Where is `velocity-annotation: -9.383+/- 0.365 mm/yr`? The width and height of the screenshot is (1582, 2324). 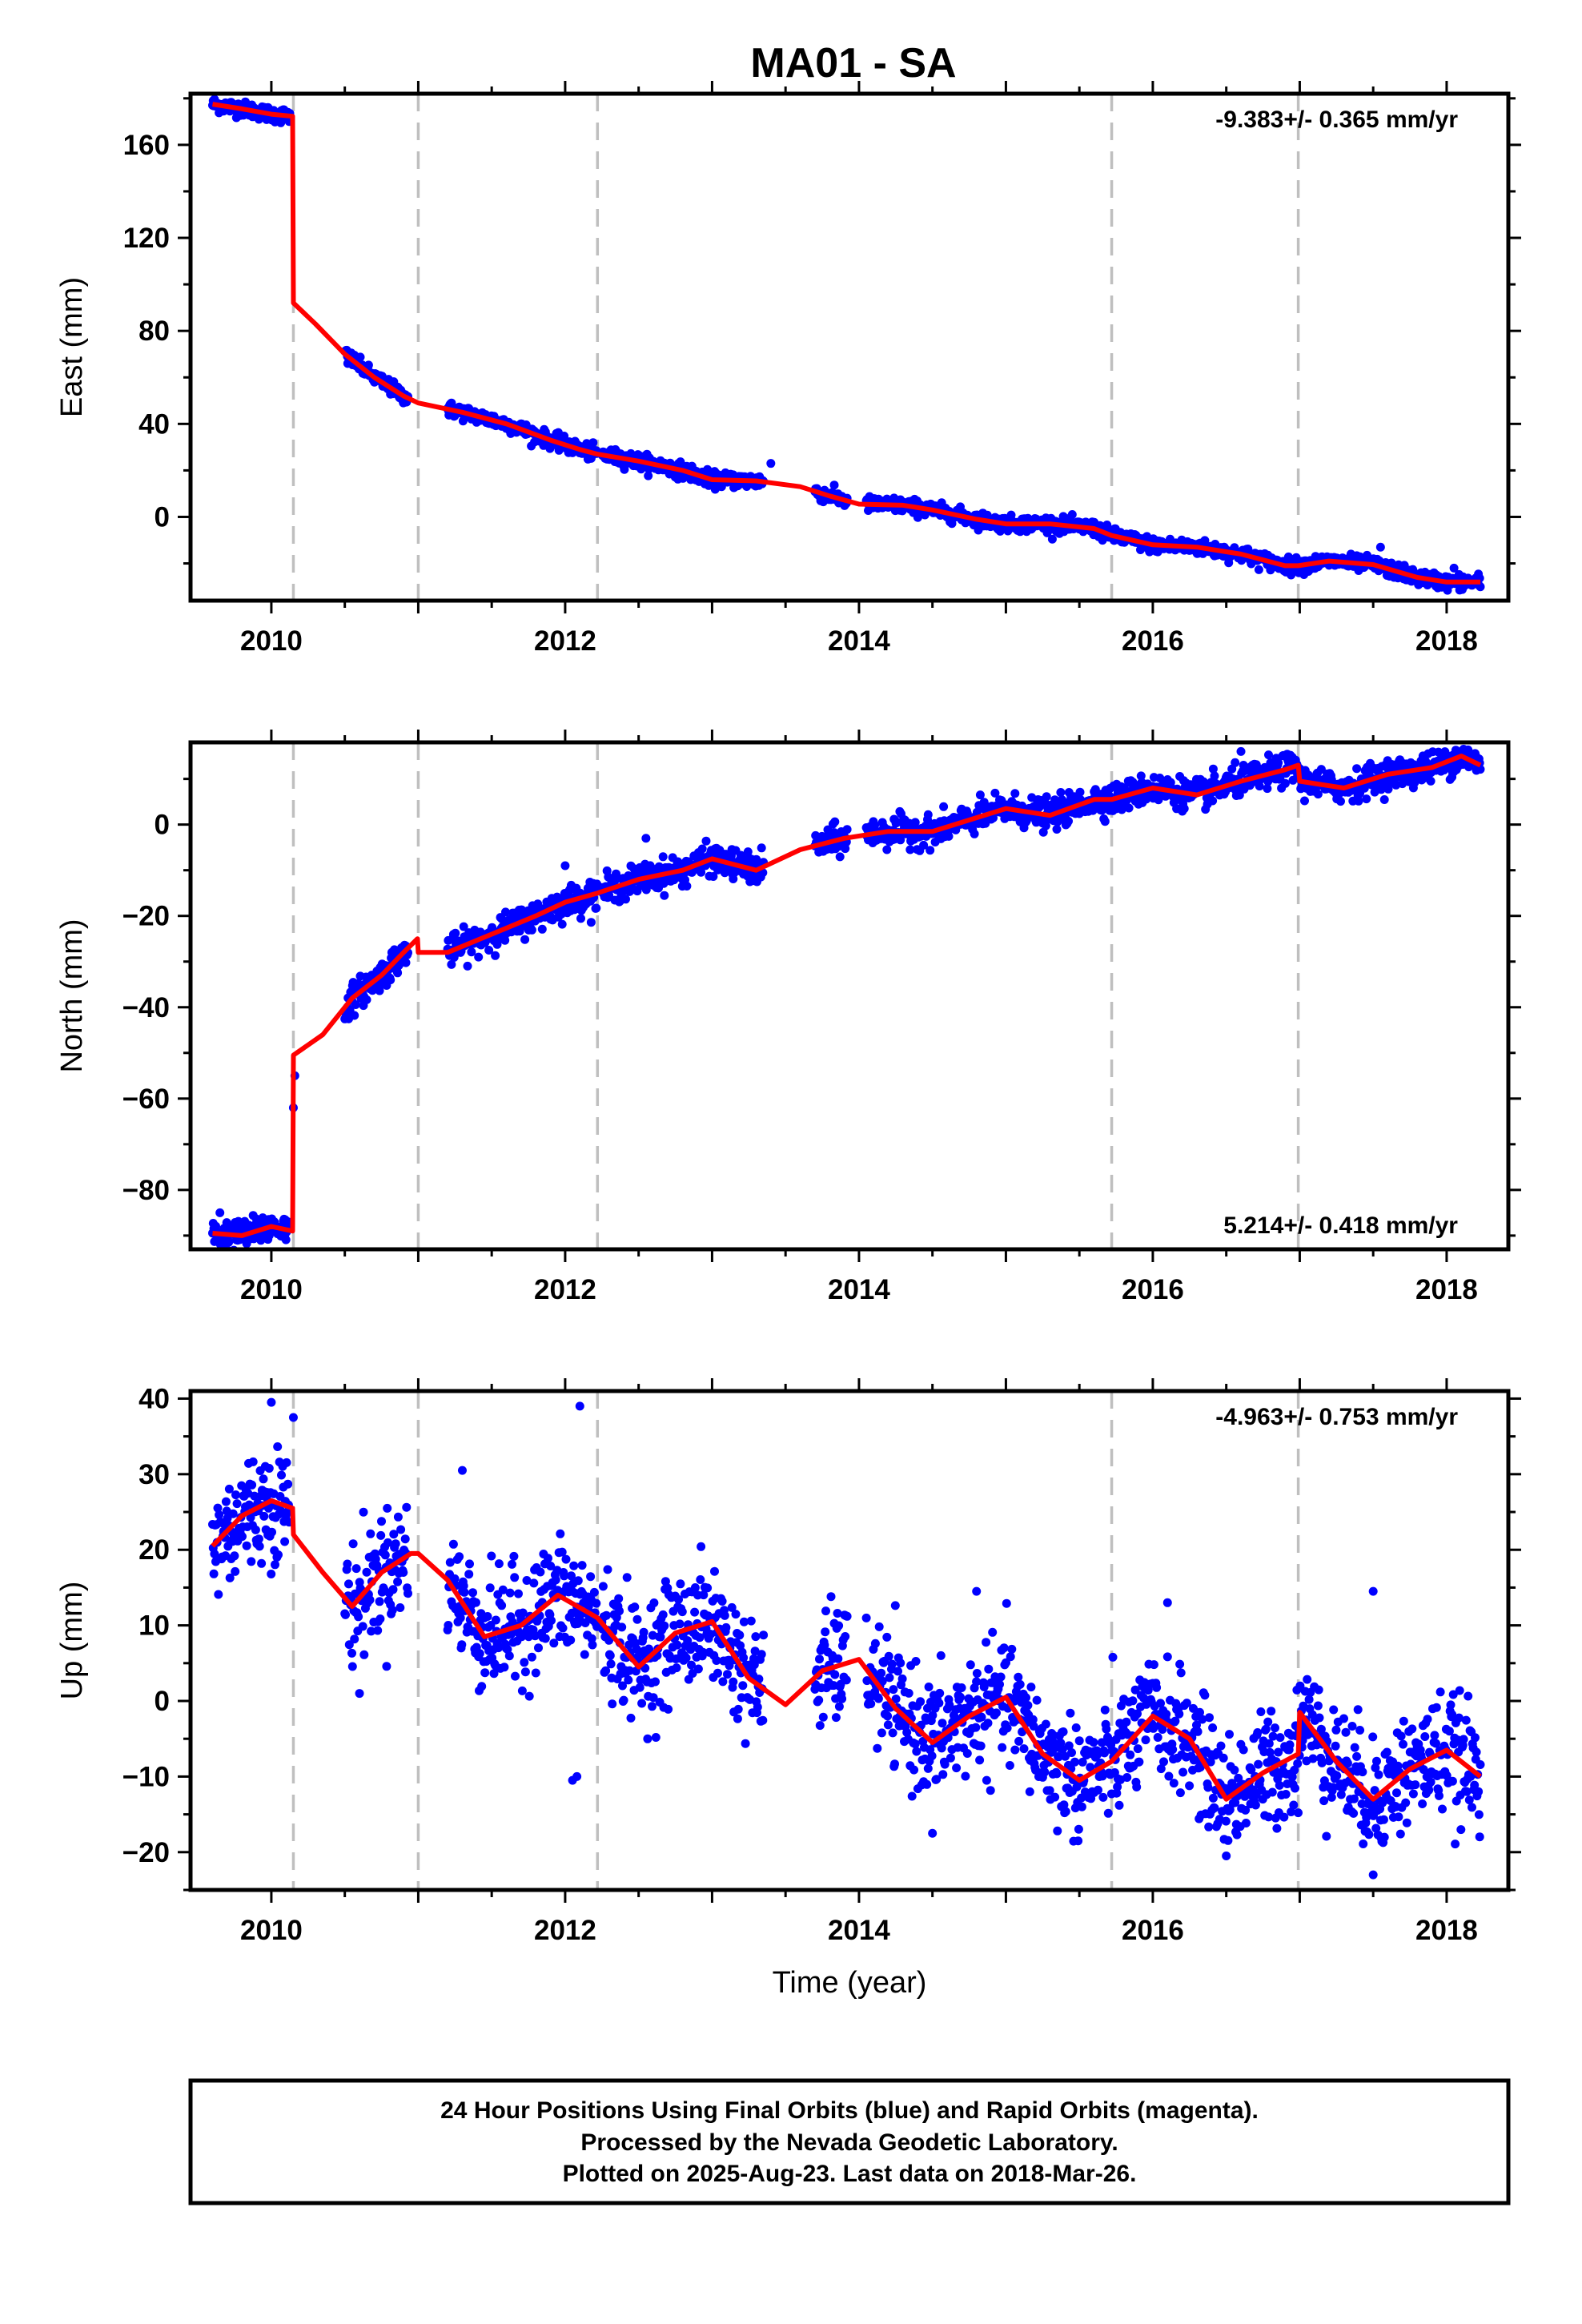
velocity-annotation: -9.383+/- 0.365 mm/yr is located at coordinates (1336, 120).